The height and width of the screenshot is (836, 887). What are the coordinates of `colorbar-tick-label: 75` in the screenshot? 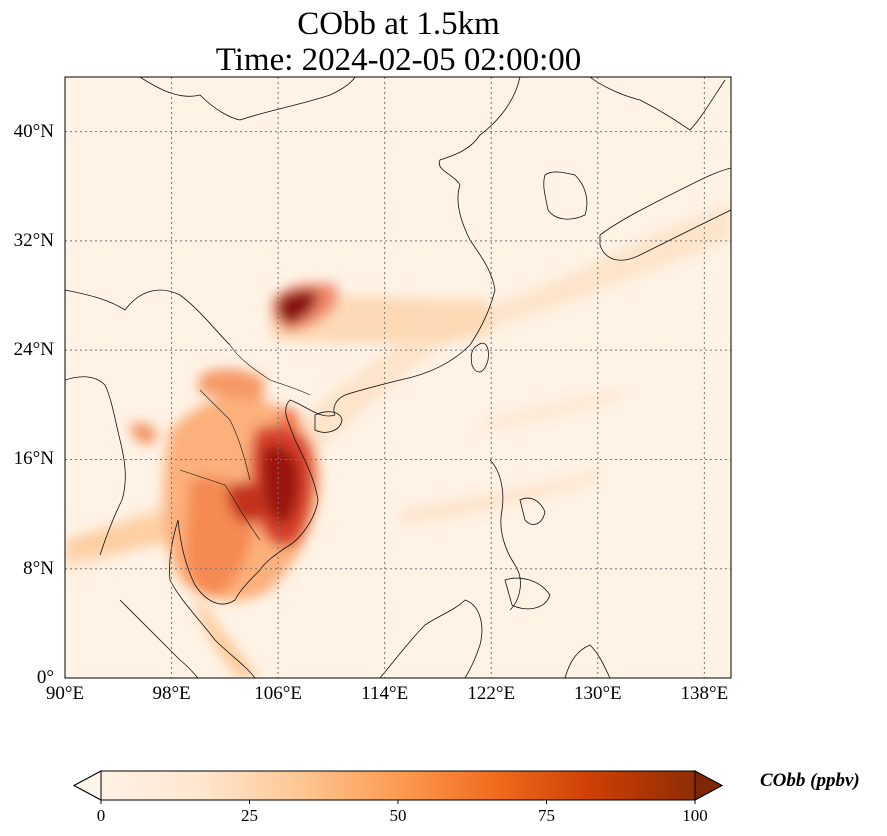 It's located at (546, 815).